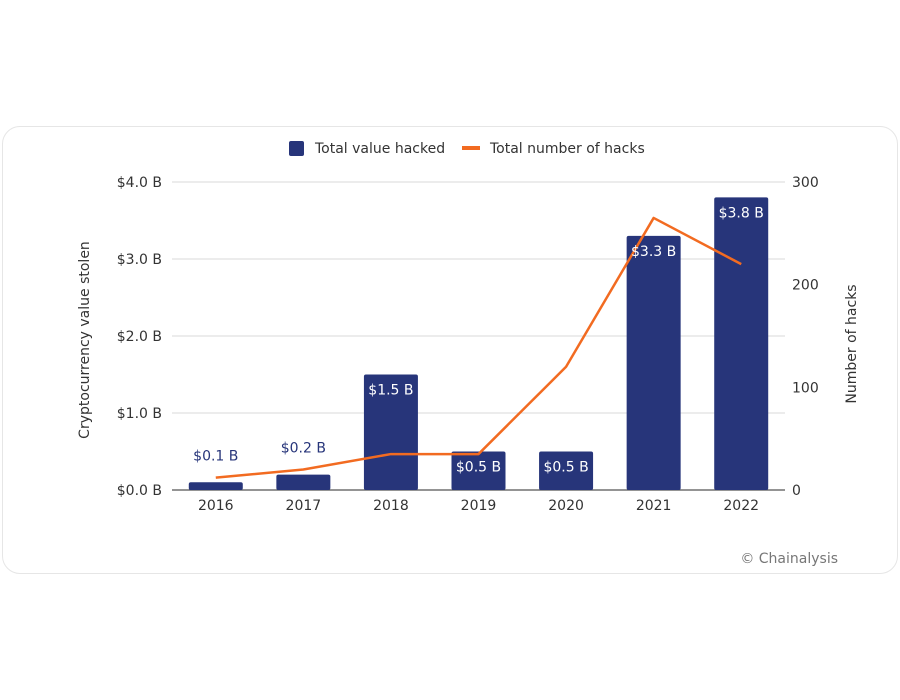  I want to click on legend-label-bar: Total value hacked, so click(379, 149).